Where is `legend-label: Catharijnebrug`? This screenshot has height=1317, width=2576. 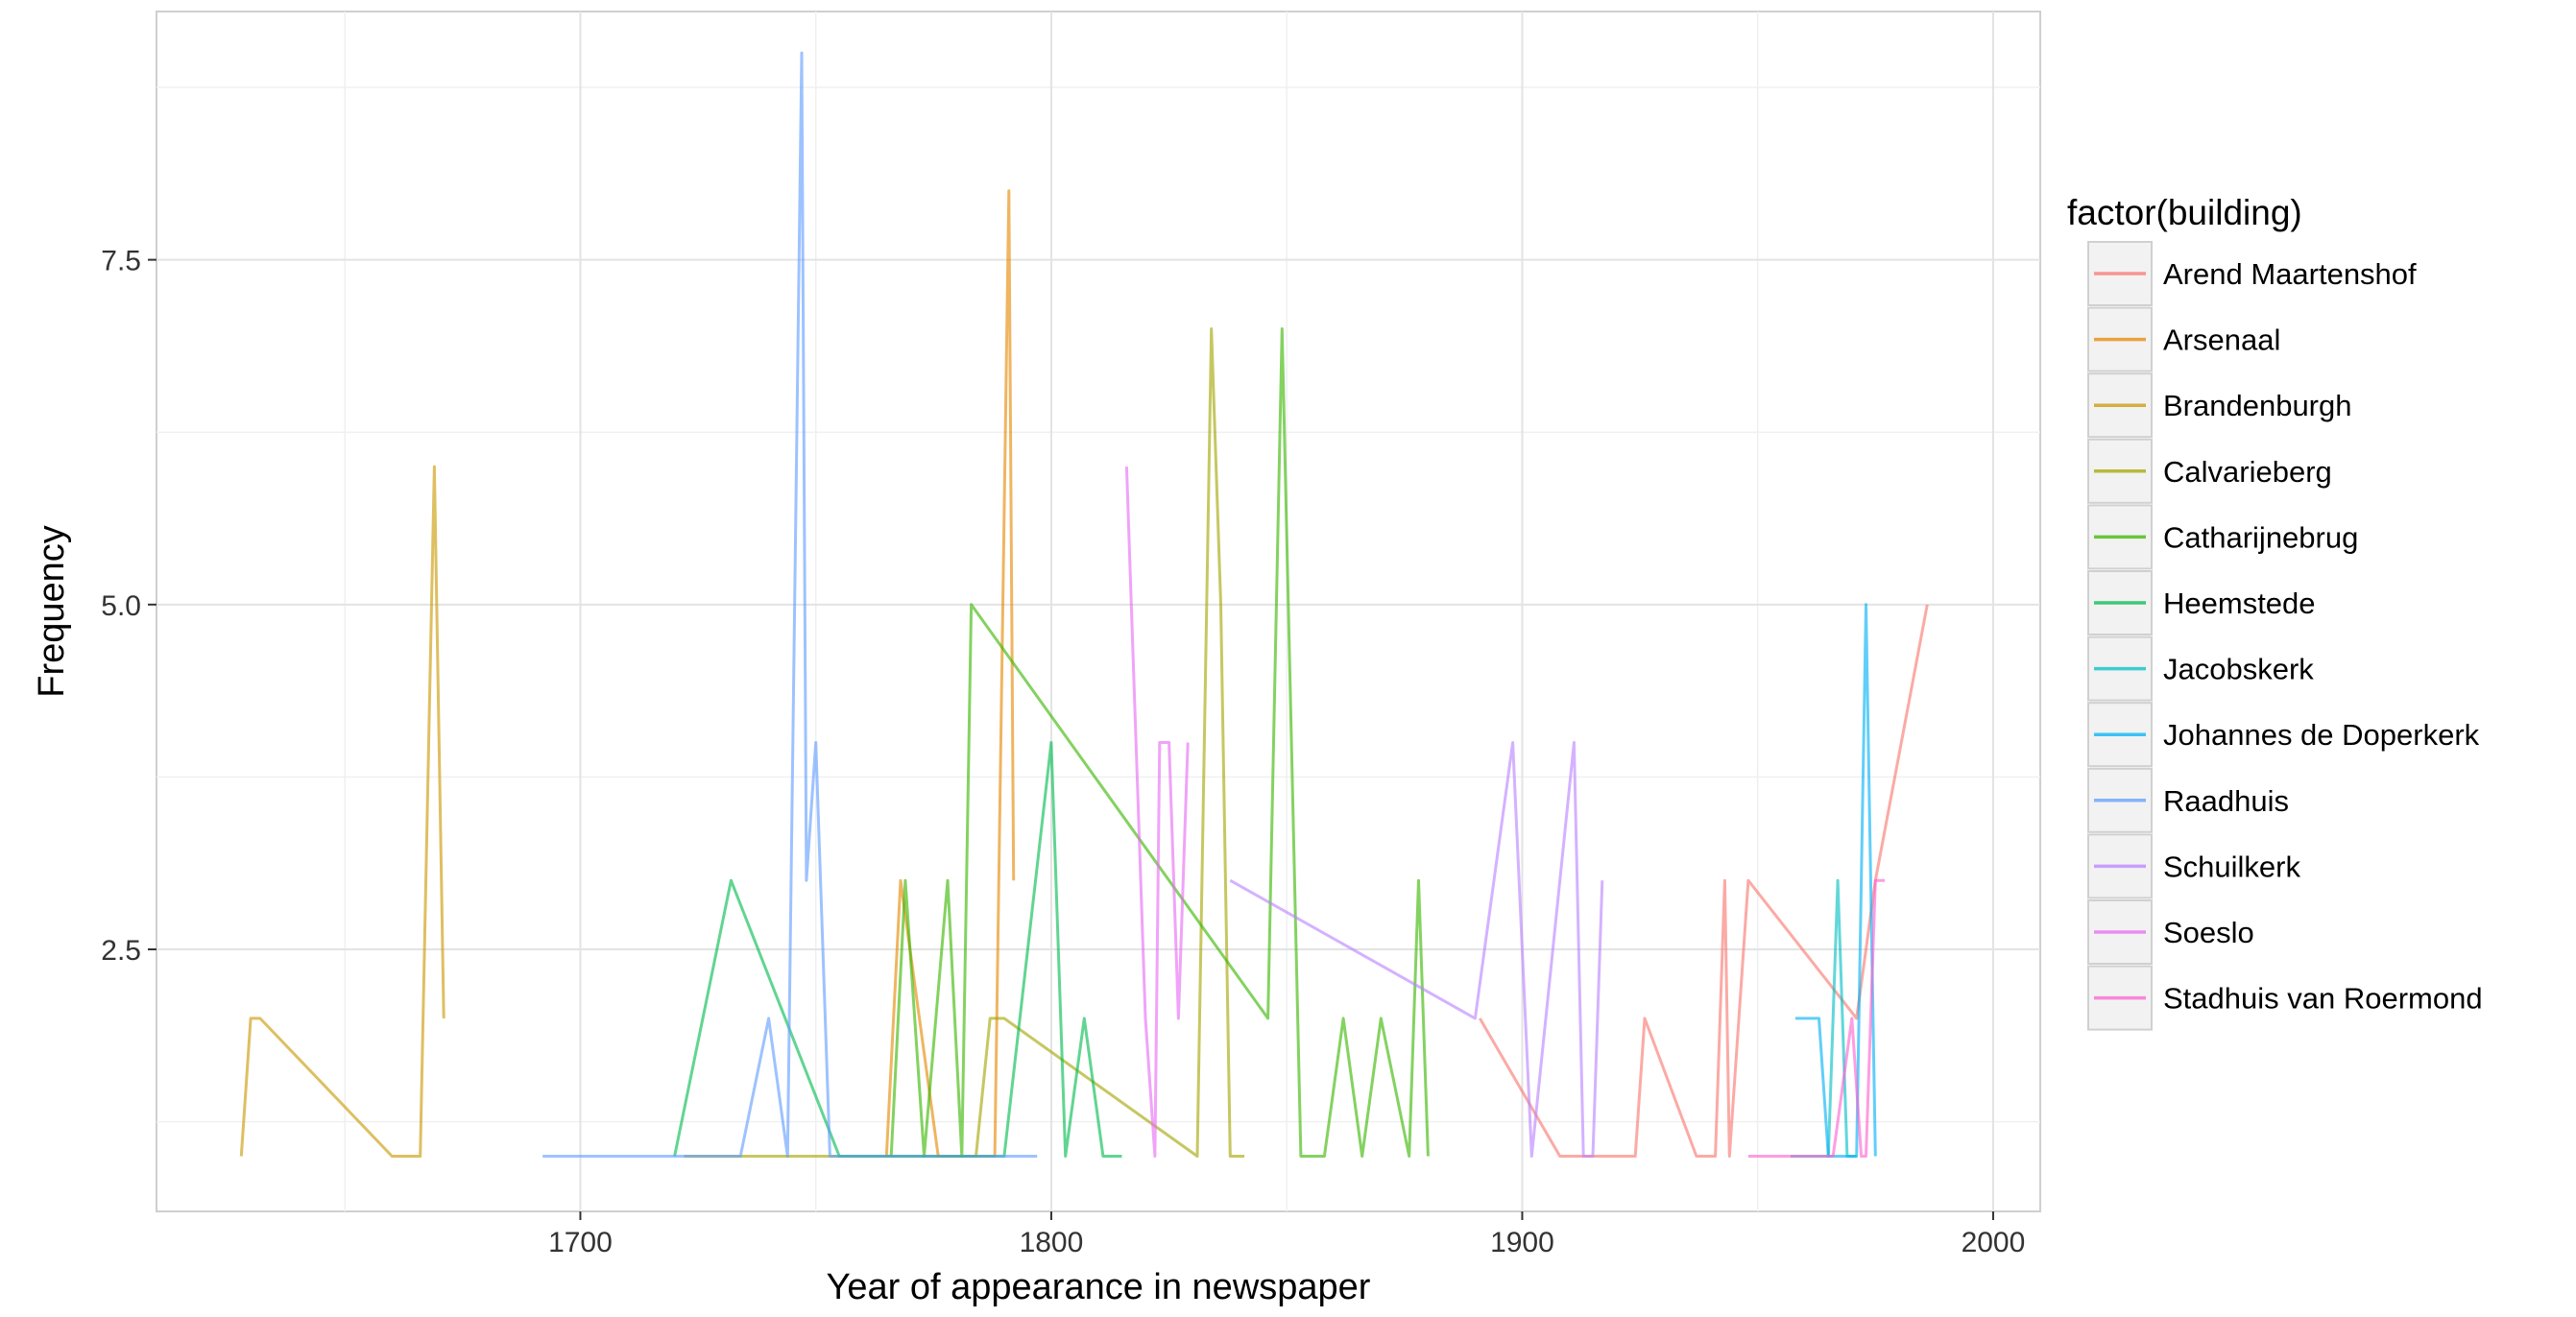
legend-label: Catharijnebrug is located at coordinates (2260, 537).